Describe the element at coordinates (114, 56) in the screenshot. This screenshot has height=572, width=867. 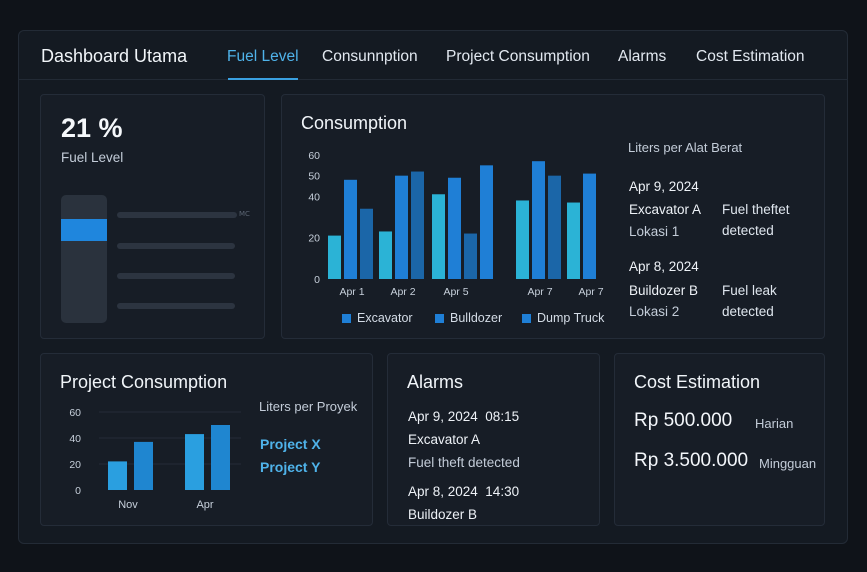
I see `app-title: Dashboard Utama` at that location.